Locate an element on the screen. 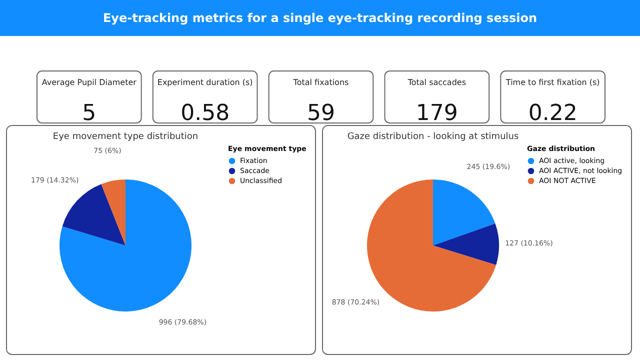  chart-title: Eye movement type distribution is located at coordinates (125, 137).